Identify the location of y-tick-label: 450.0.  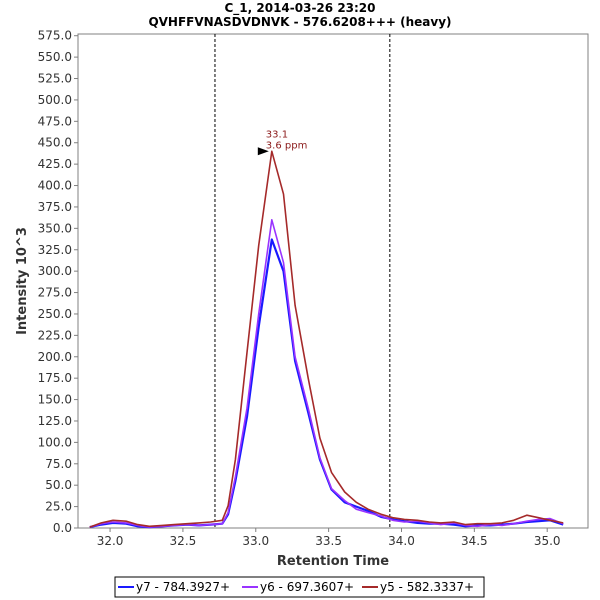
(55, 143).